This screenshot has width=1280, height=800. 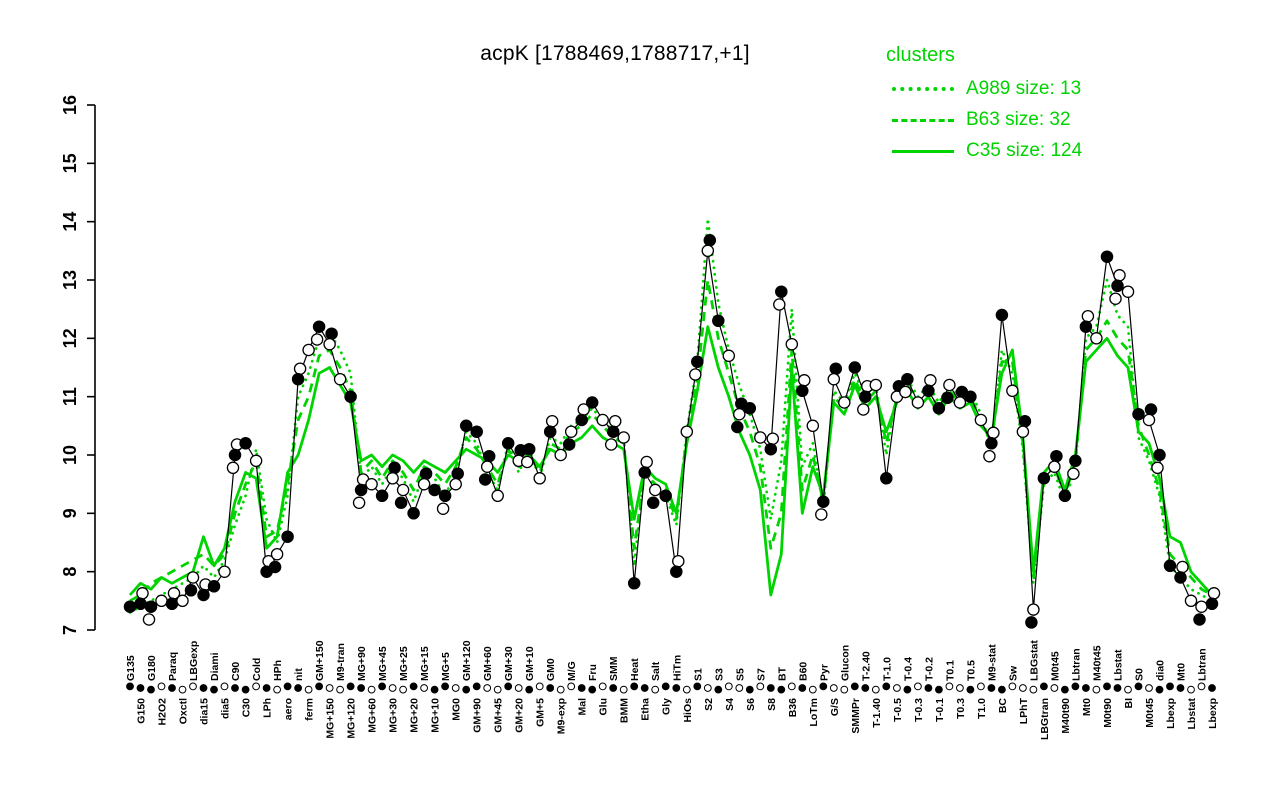 I want to click on x-tick-label: BC, so click(x=1003, y=706).